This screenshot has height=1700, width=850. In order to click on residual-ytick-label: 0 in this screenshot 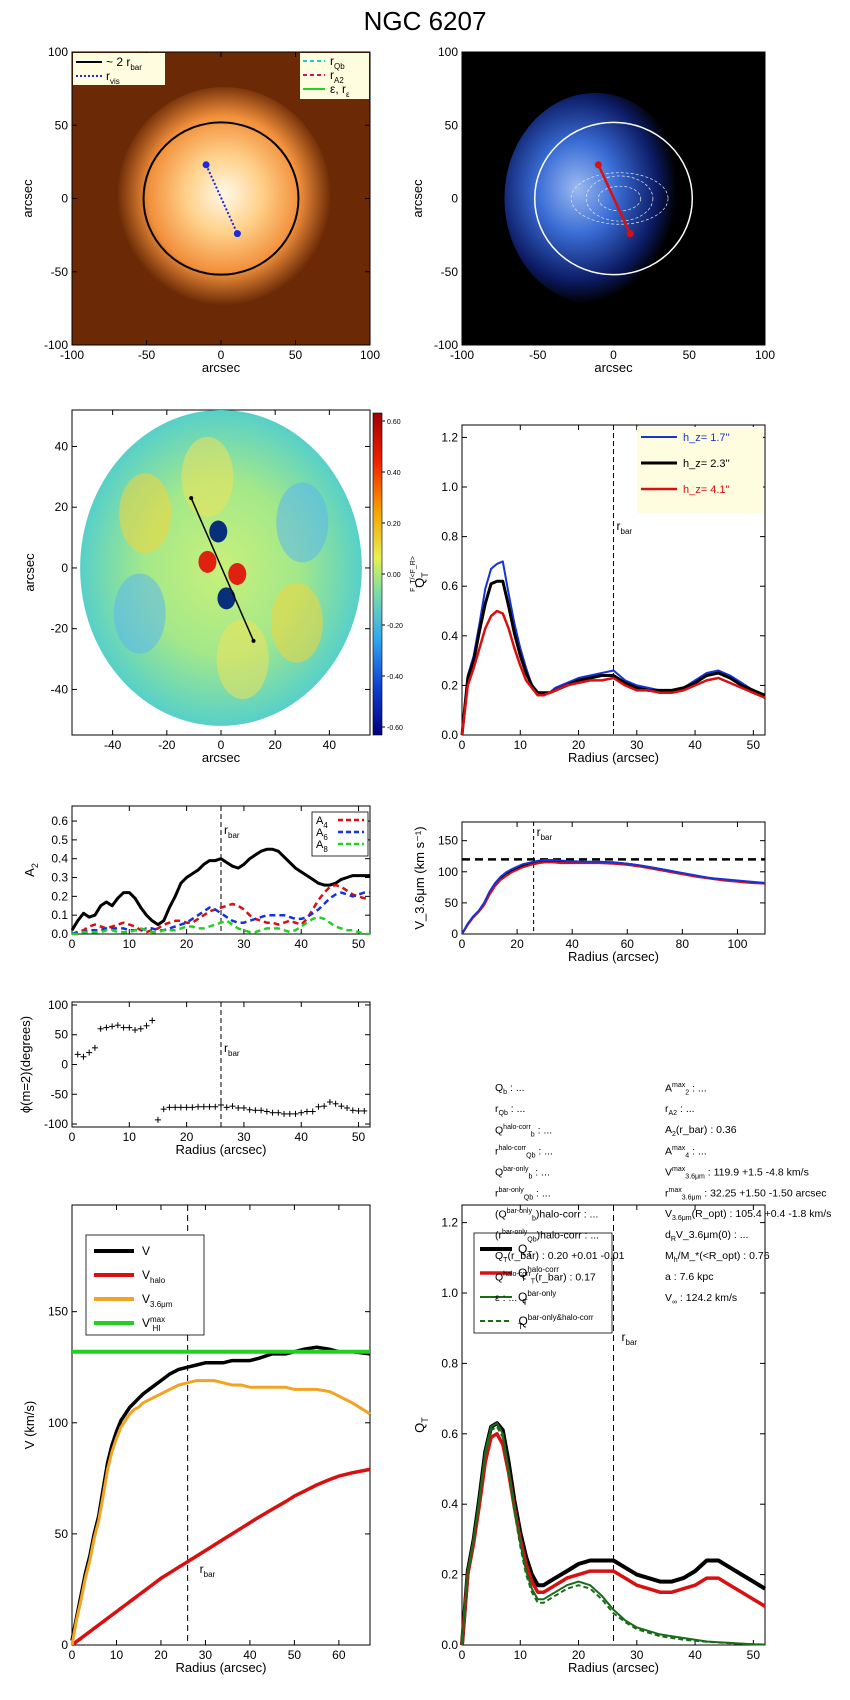, I will do `click(454, 199)`.